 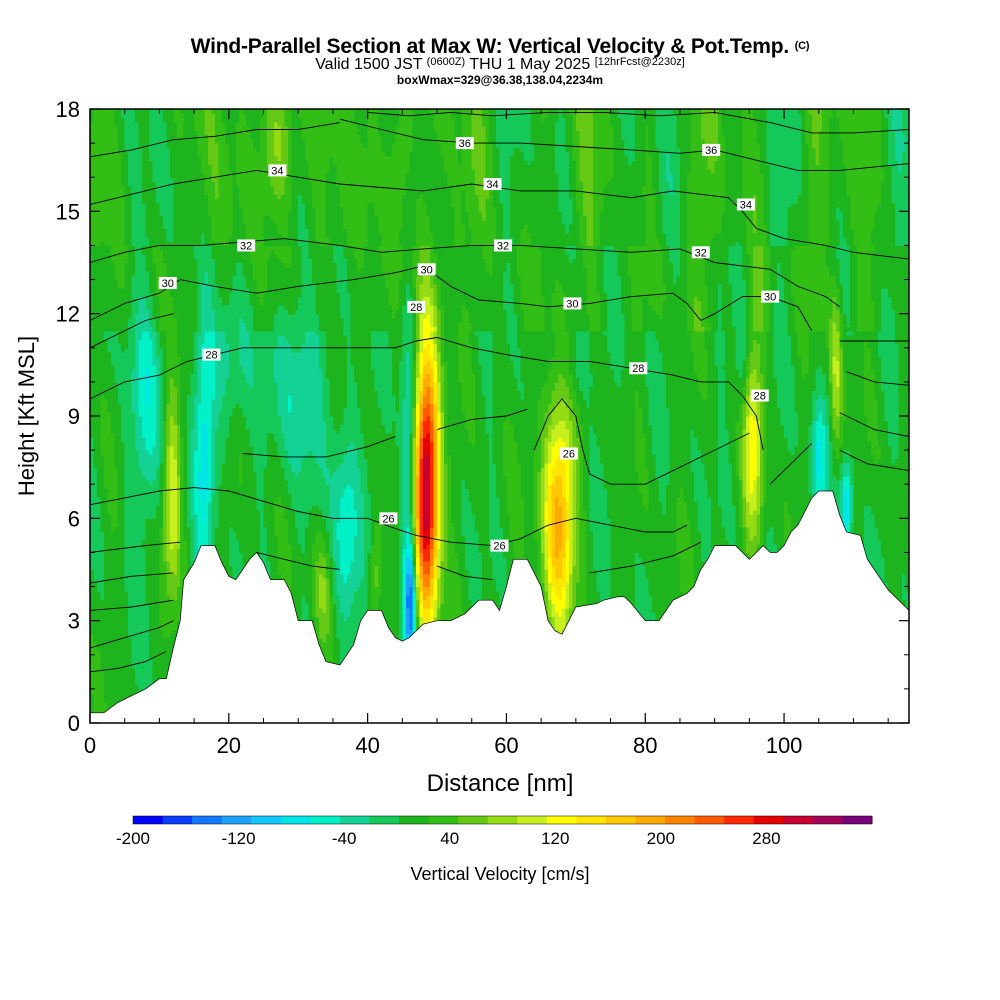 I want to click on x-tick-label-0: 0, so click(x=90, y=745).